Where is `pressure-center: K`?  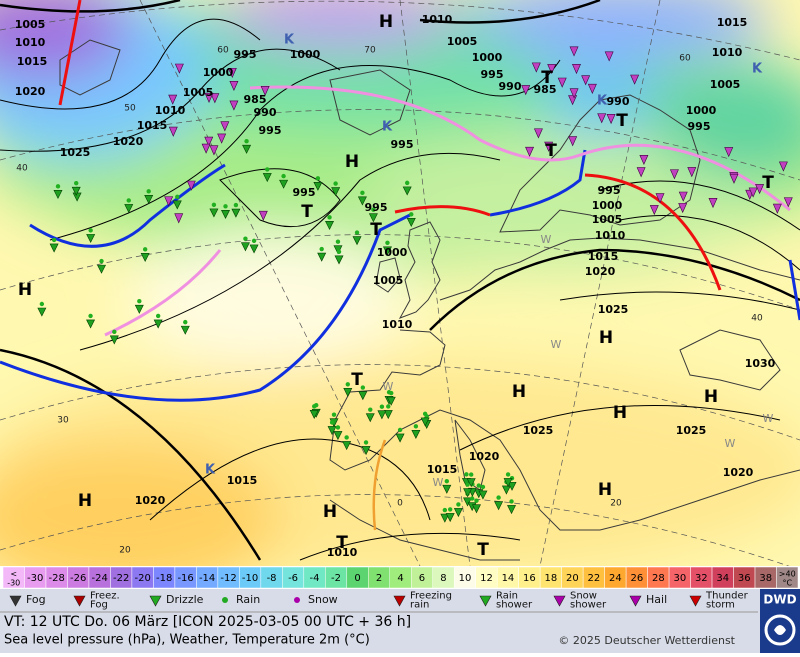
pressure-center: K is located at coordinates (602, 101).